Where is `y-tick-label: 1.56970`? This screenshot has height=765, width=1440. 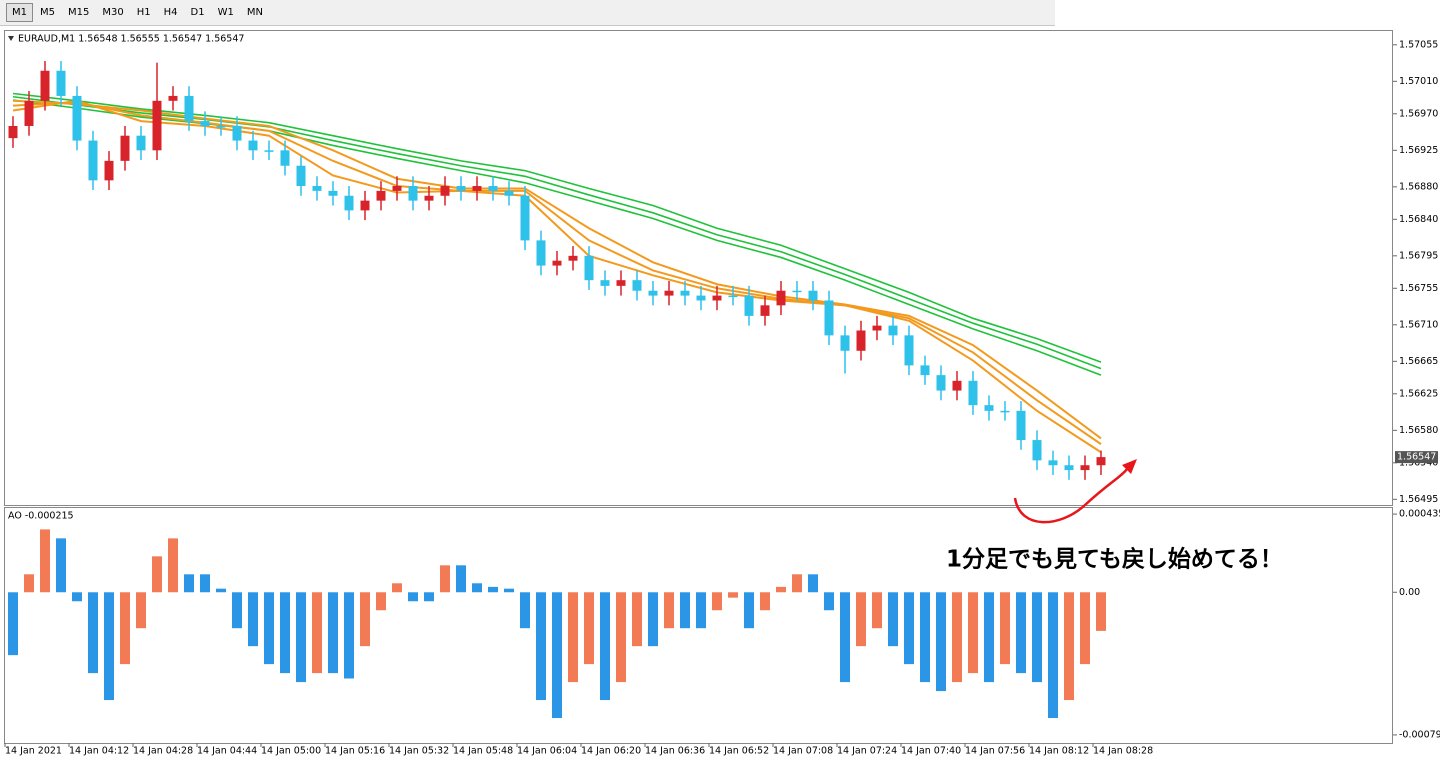
y-tick-label: 1.56970 is located at coordinates (1418, 113).